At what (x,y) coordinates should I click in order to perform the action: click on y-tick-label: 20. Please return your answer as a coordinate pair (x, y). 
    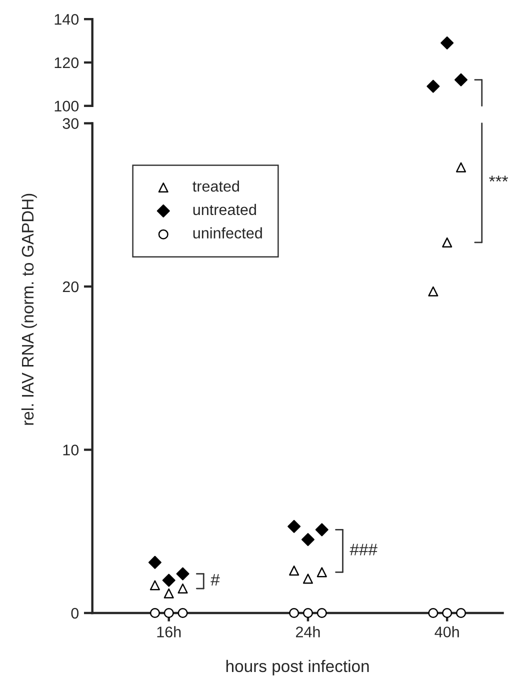
    Looking at the image, I should click on (70, 286).